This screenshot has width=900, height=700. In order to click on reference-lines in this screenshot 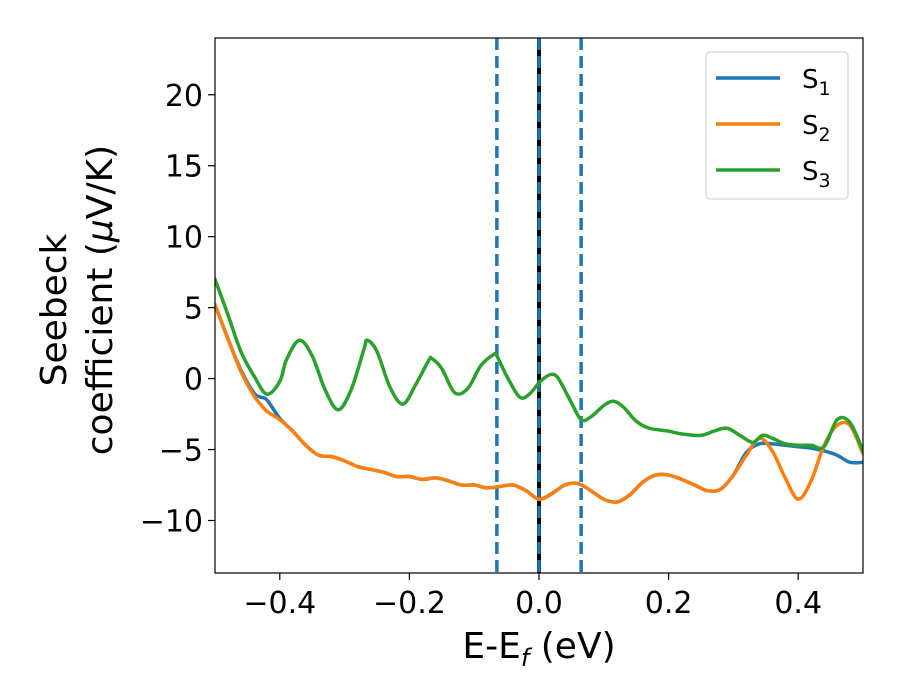, I will do `click(539, 305)`.